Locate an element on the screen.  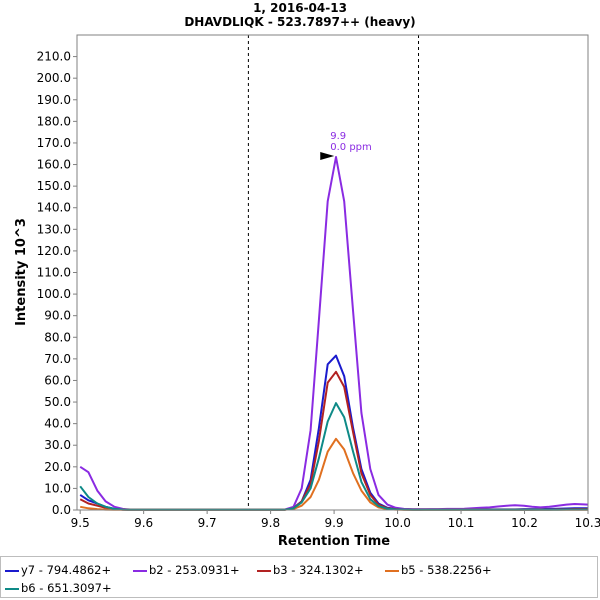
x-tick-label: 10.1 is located at coordinates (461, 523).